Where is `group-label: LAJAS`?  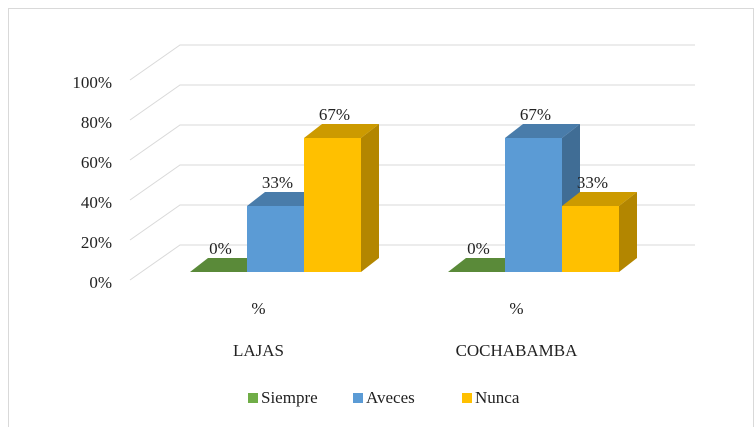
group-label: LAJAS is located at coordinates (258, 350).